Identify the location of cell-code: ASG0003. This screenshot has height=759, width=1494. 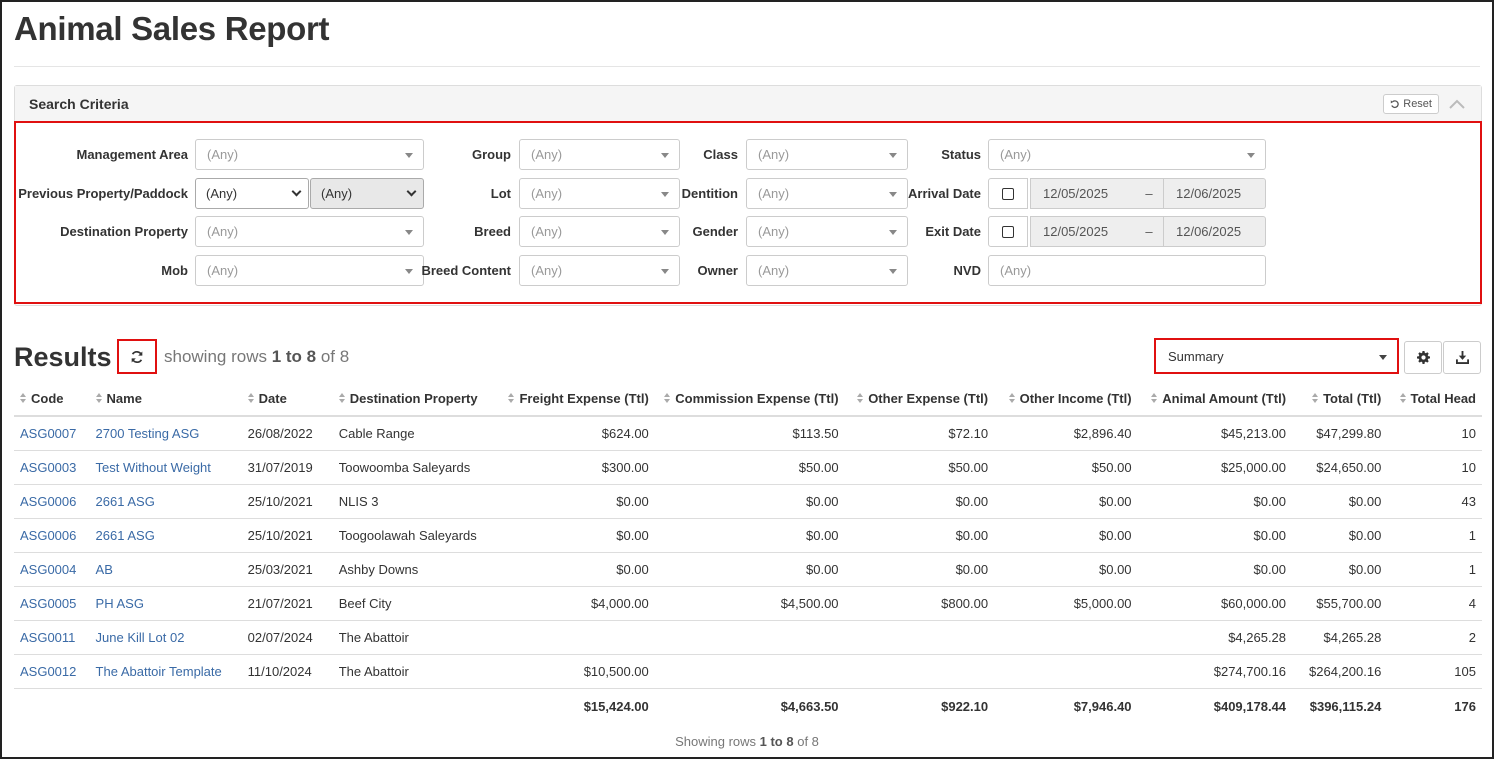
(52, 467).